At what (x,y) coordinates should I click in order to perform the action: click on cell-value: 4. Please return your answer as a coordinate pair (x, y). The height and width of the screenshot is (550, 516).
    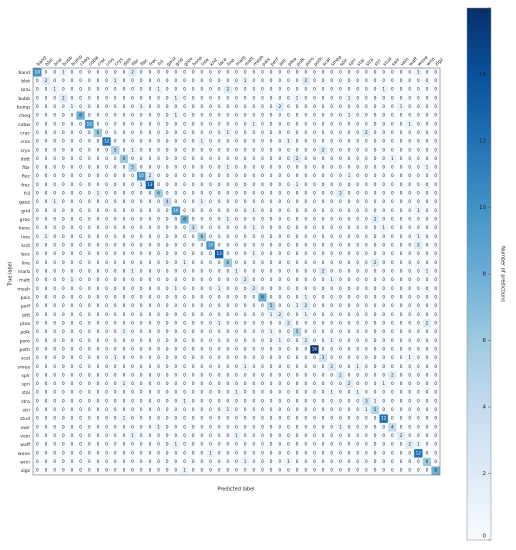
    Looking at the image, I should click on (167, 201).